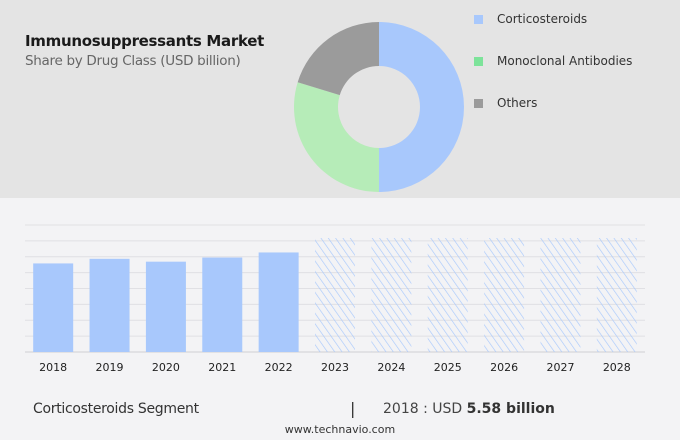 The image size is (680, 440). Describe the element at coordinates (133, 61) in the screenshot. I see `chart-subtitle: Share by Drug Class (USD billion)` at that location.